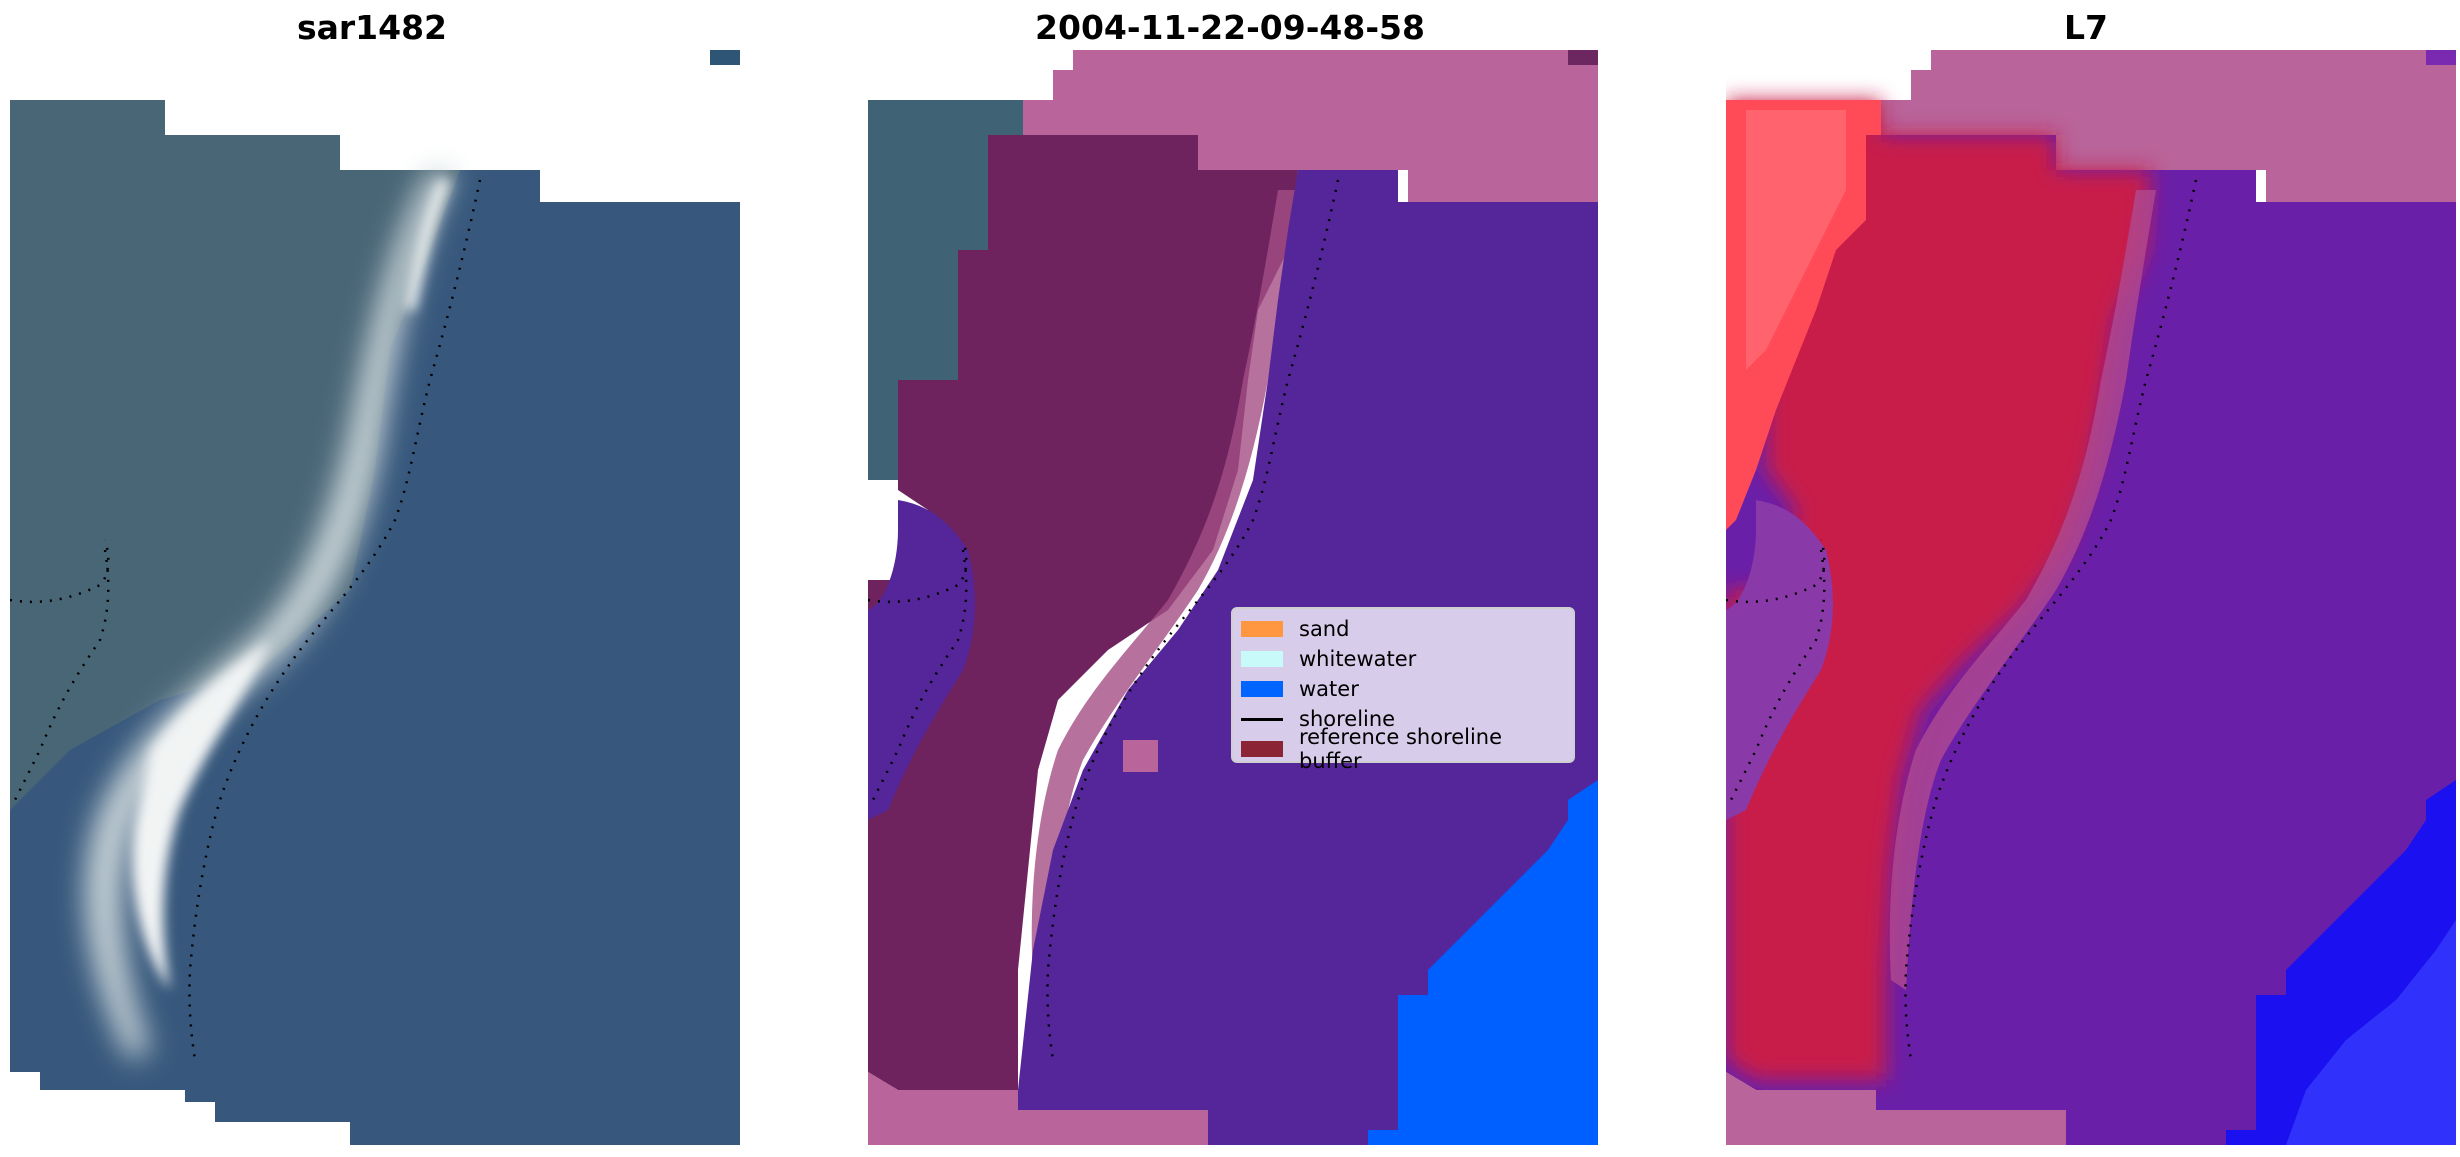 Image resolution: width=2460 pixels, height=1157 pixels. Describe the element at coordinates (1347, 719) in the screenshot. I see `legend-label-shoreline: shoreline` at that location.